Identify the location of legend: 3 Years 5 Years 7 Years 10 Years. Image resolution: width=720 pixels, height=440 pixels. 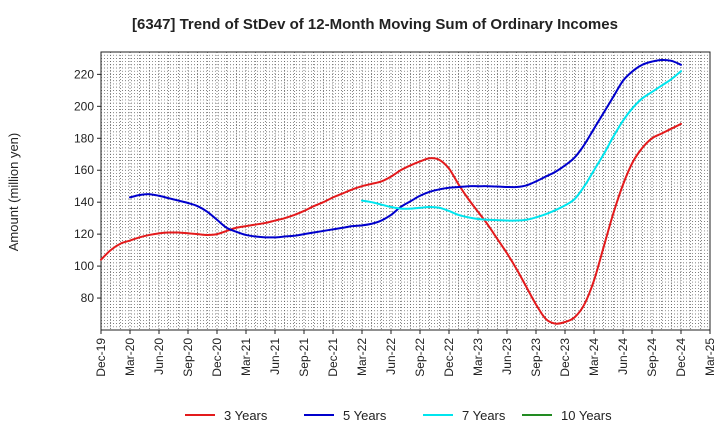
(398, 415).